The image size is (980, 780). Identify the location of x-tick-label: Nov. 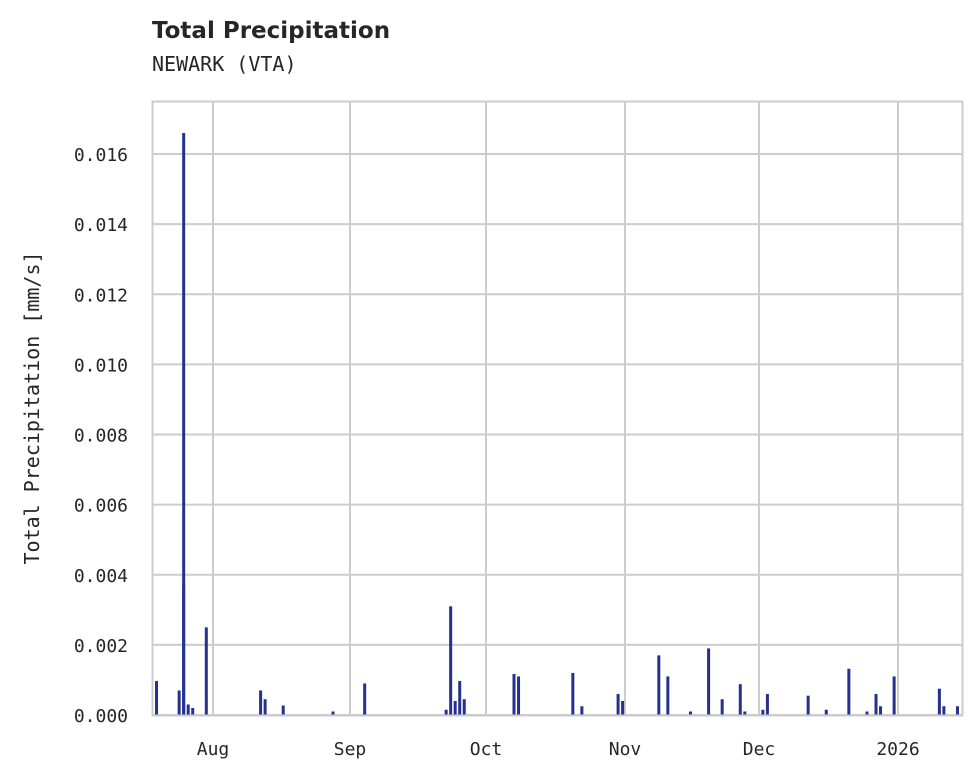
(625, 749).